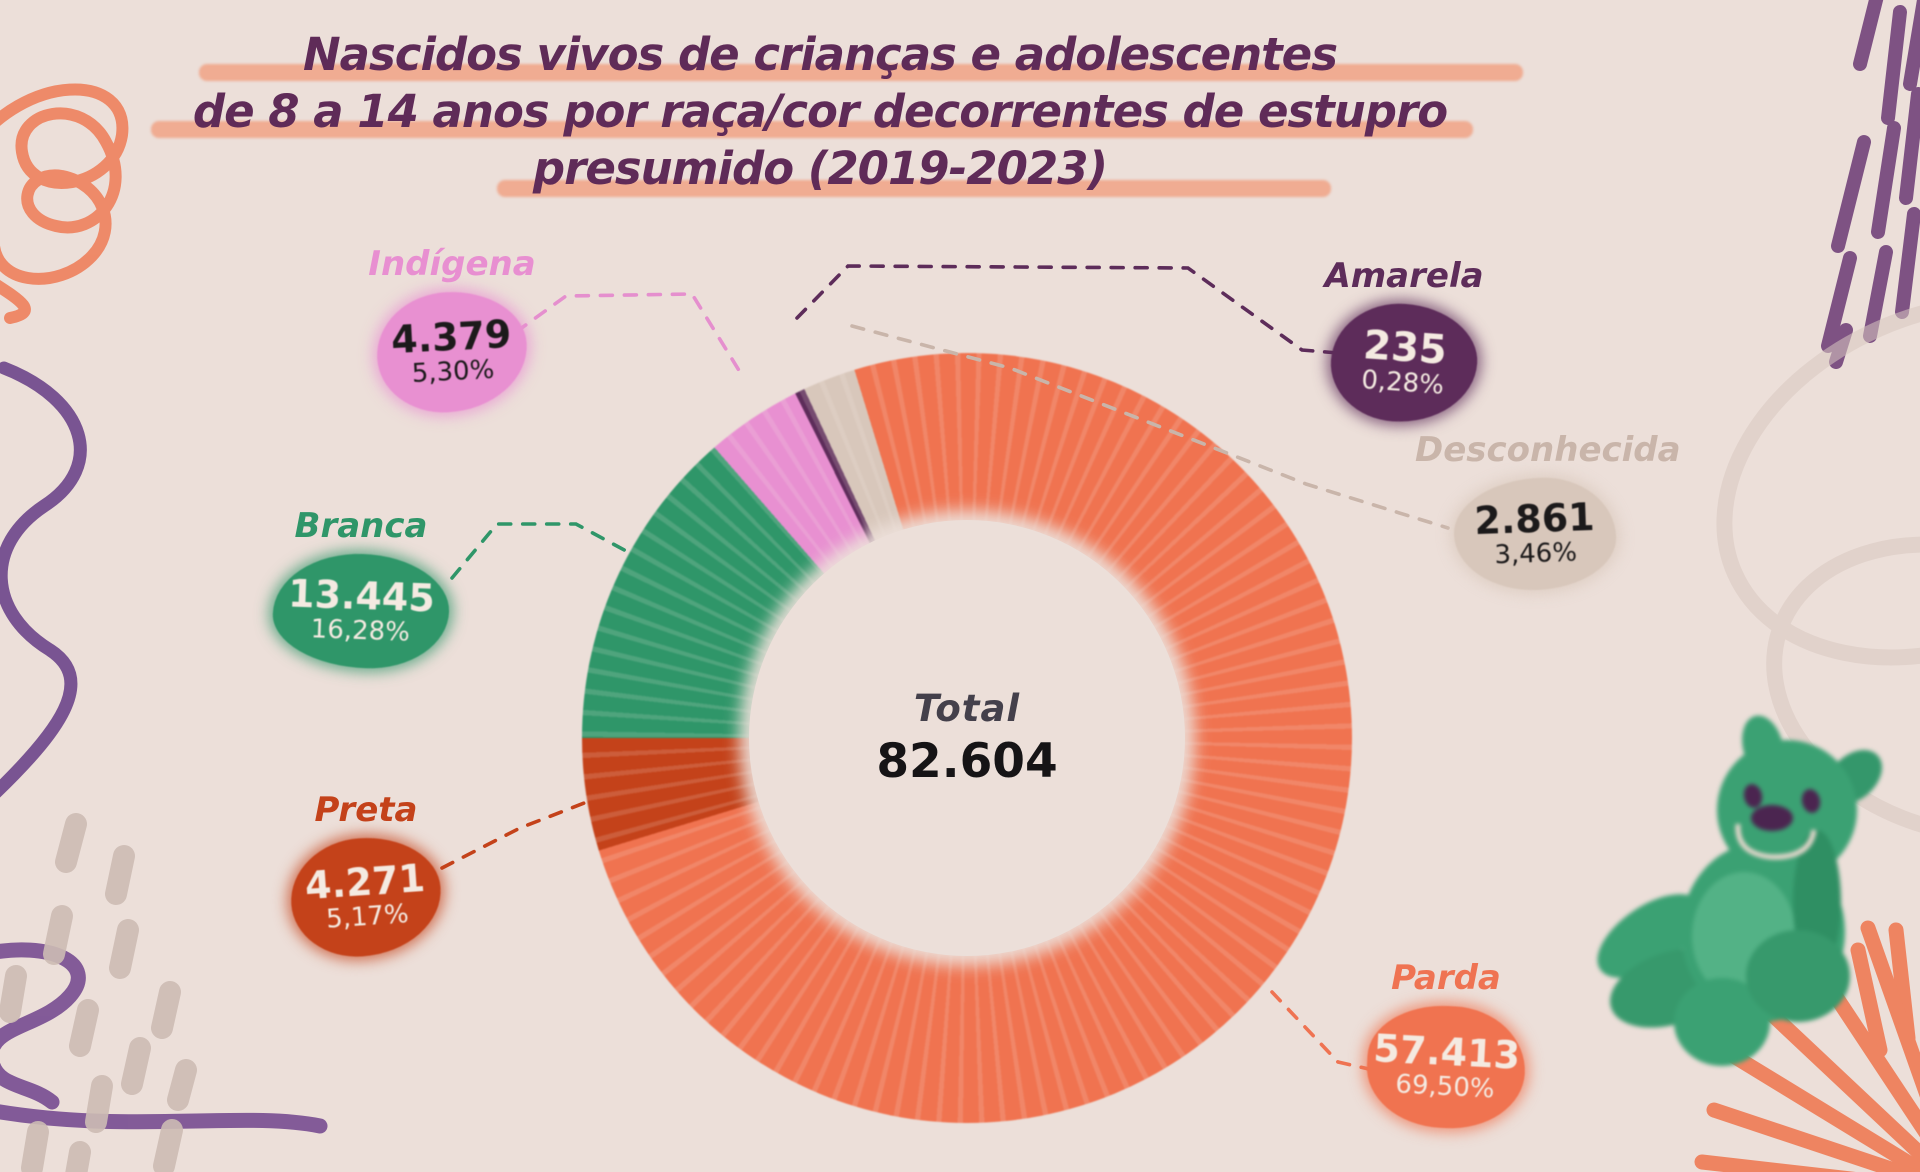  I want to click on segment-percent-branca: 16,28%, so click(360, 631).